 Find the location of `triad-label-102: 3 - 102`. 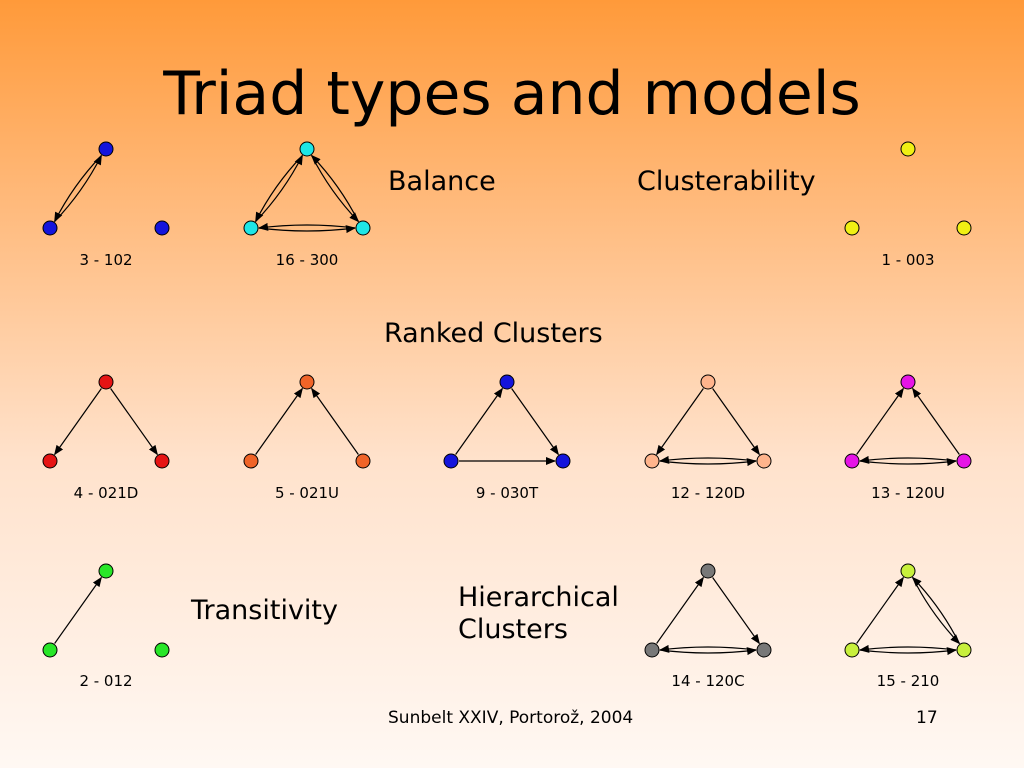

triad-label-102: 3 - 102 is located at coordinates (106, 260).